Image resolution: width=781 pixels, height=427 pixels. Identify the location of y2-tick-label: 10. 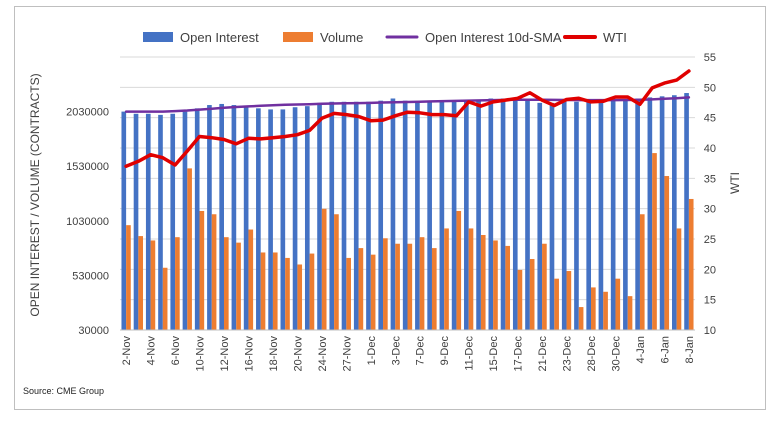
(710, 331).